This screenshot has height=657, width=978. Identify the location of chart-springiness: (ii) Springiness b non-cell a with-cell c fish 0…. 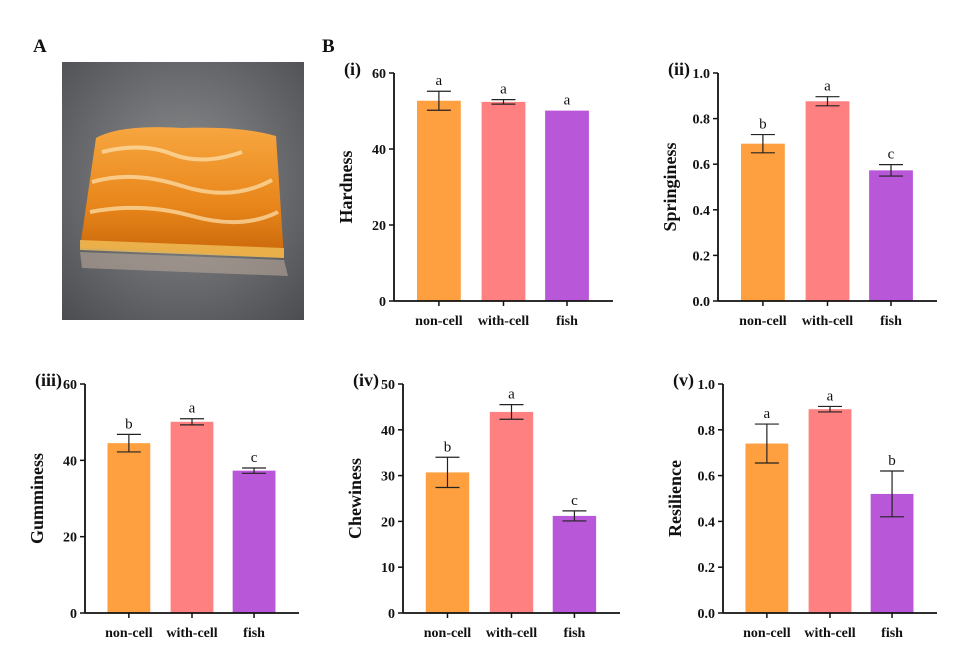
(798, 194).